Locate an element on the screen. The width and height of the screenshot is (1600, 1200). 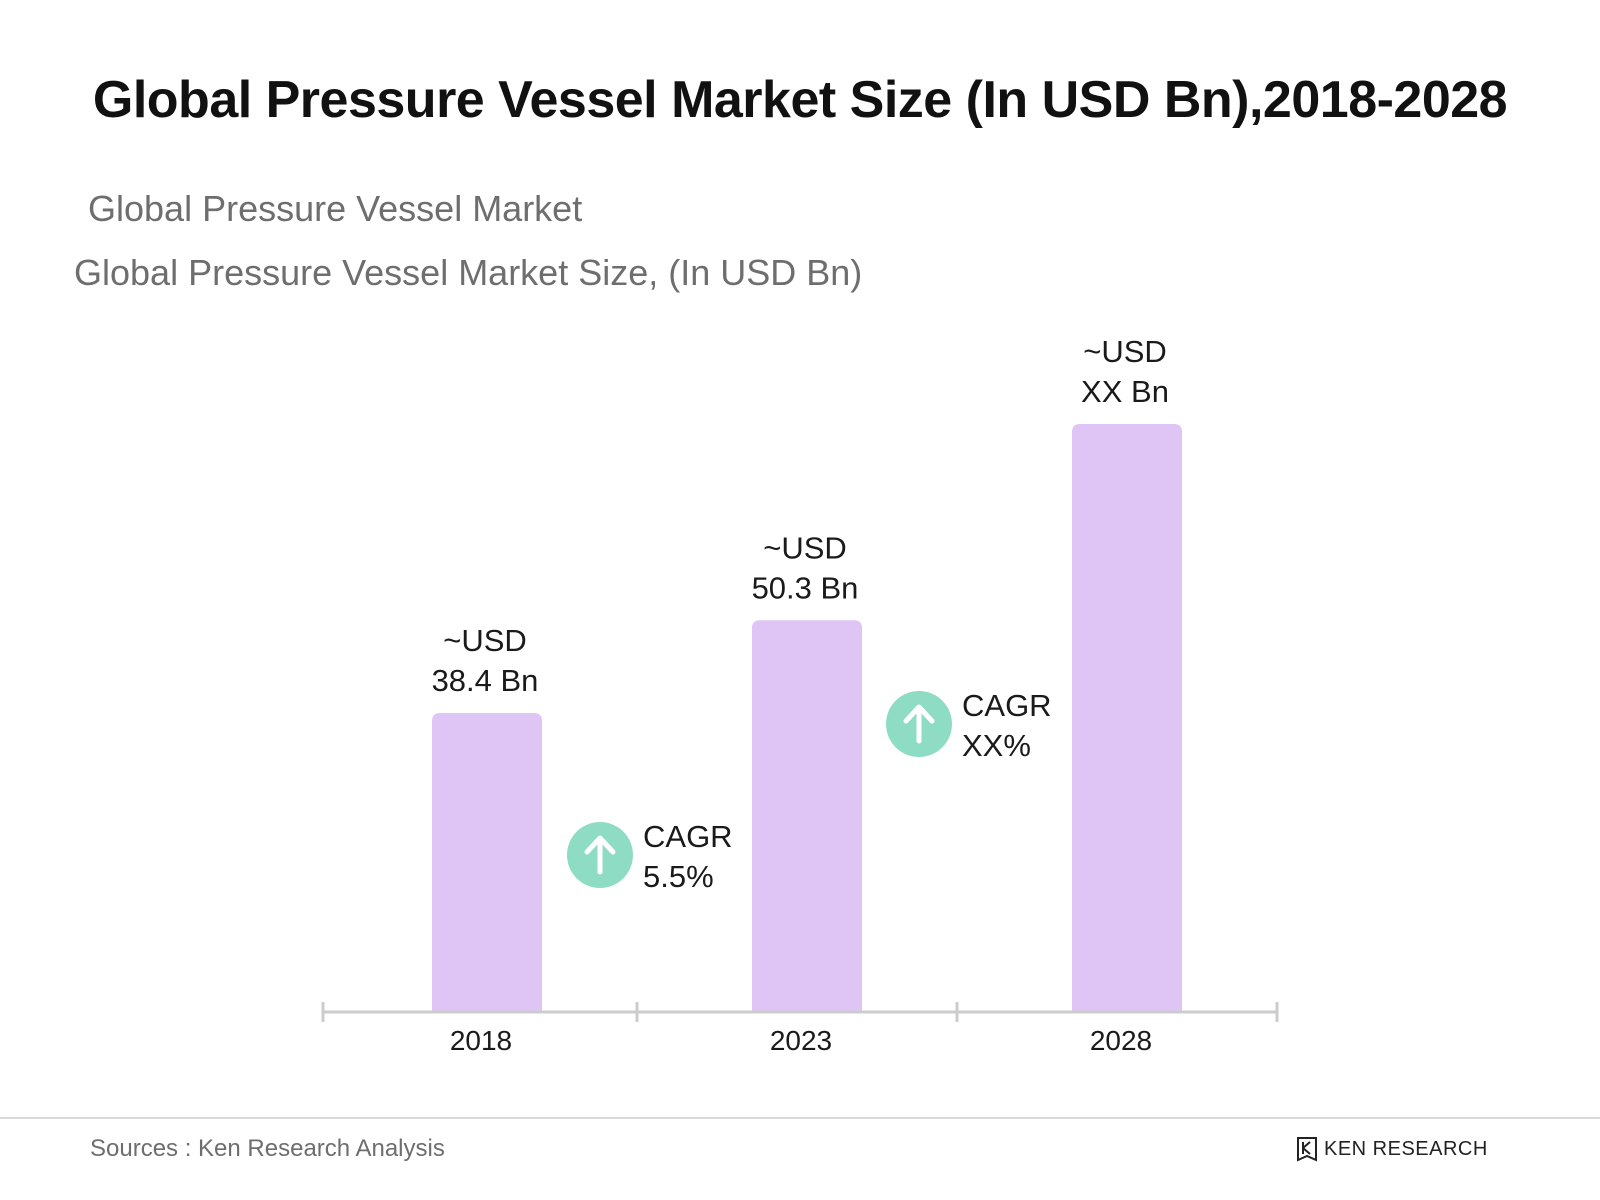
cagr-label-2: CAGR is located at coordinates (1007, 705).